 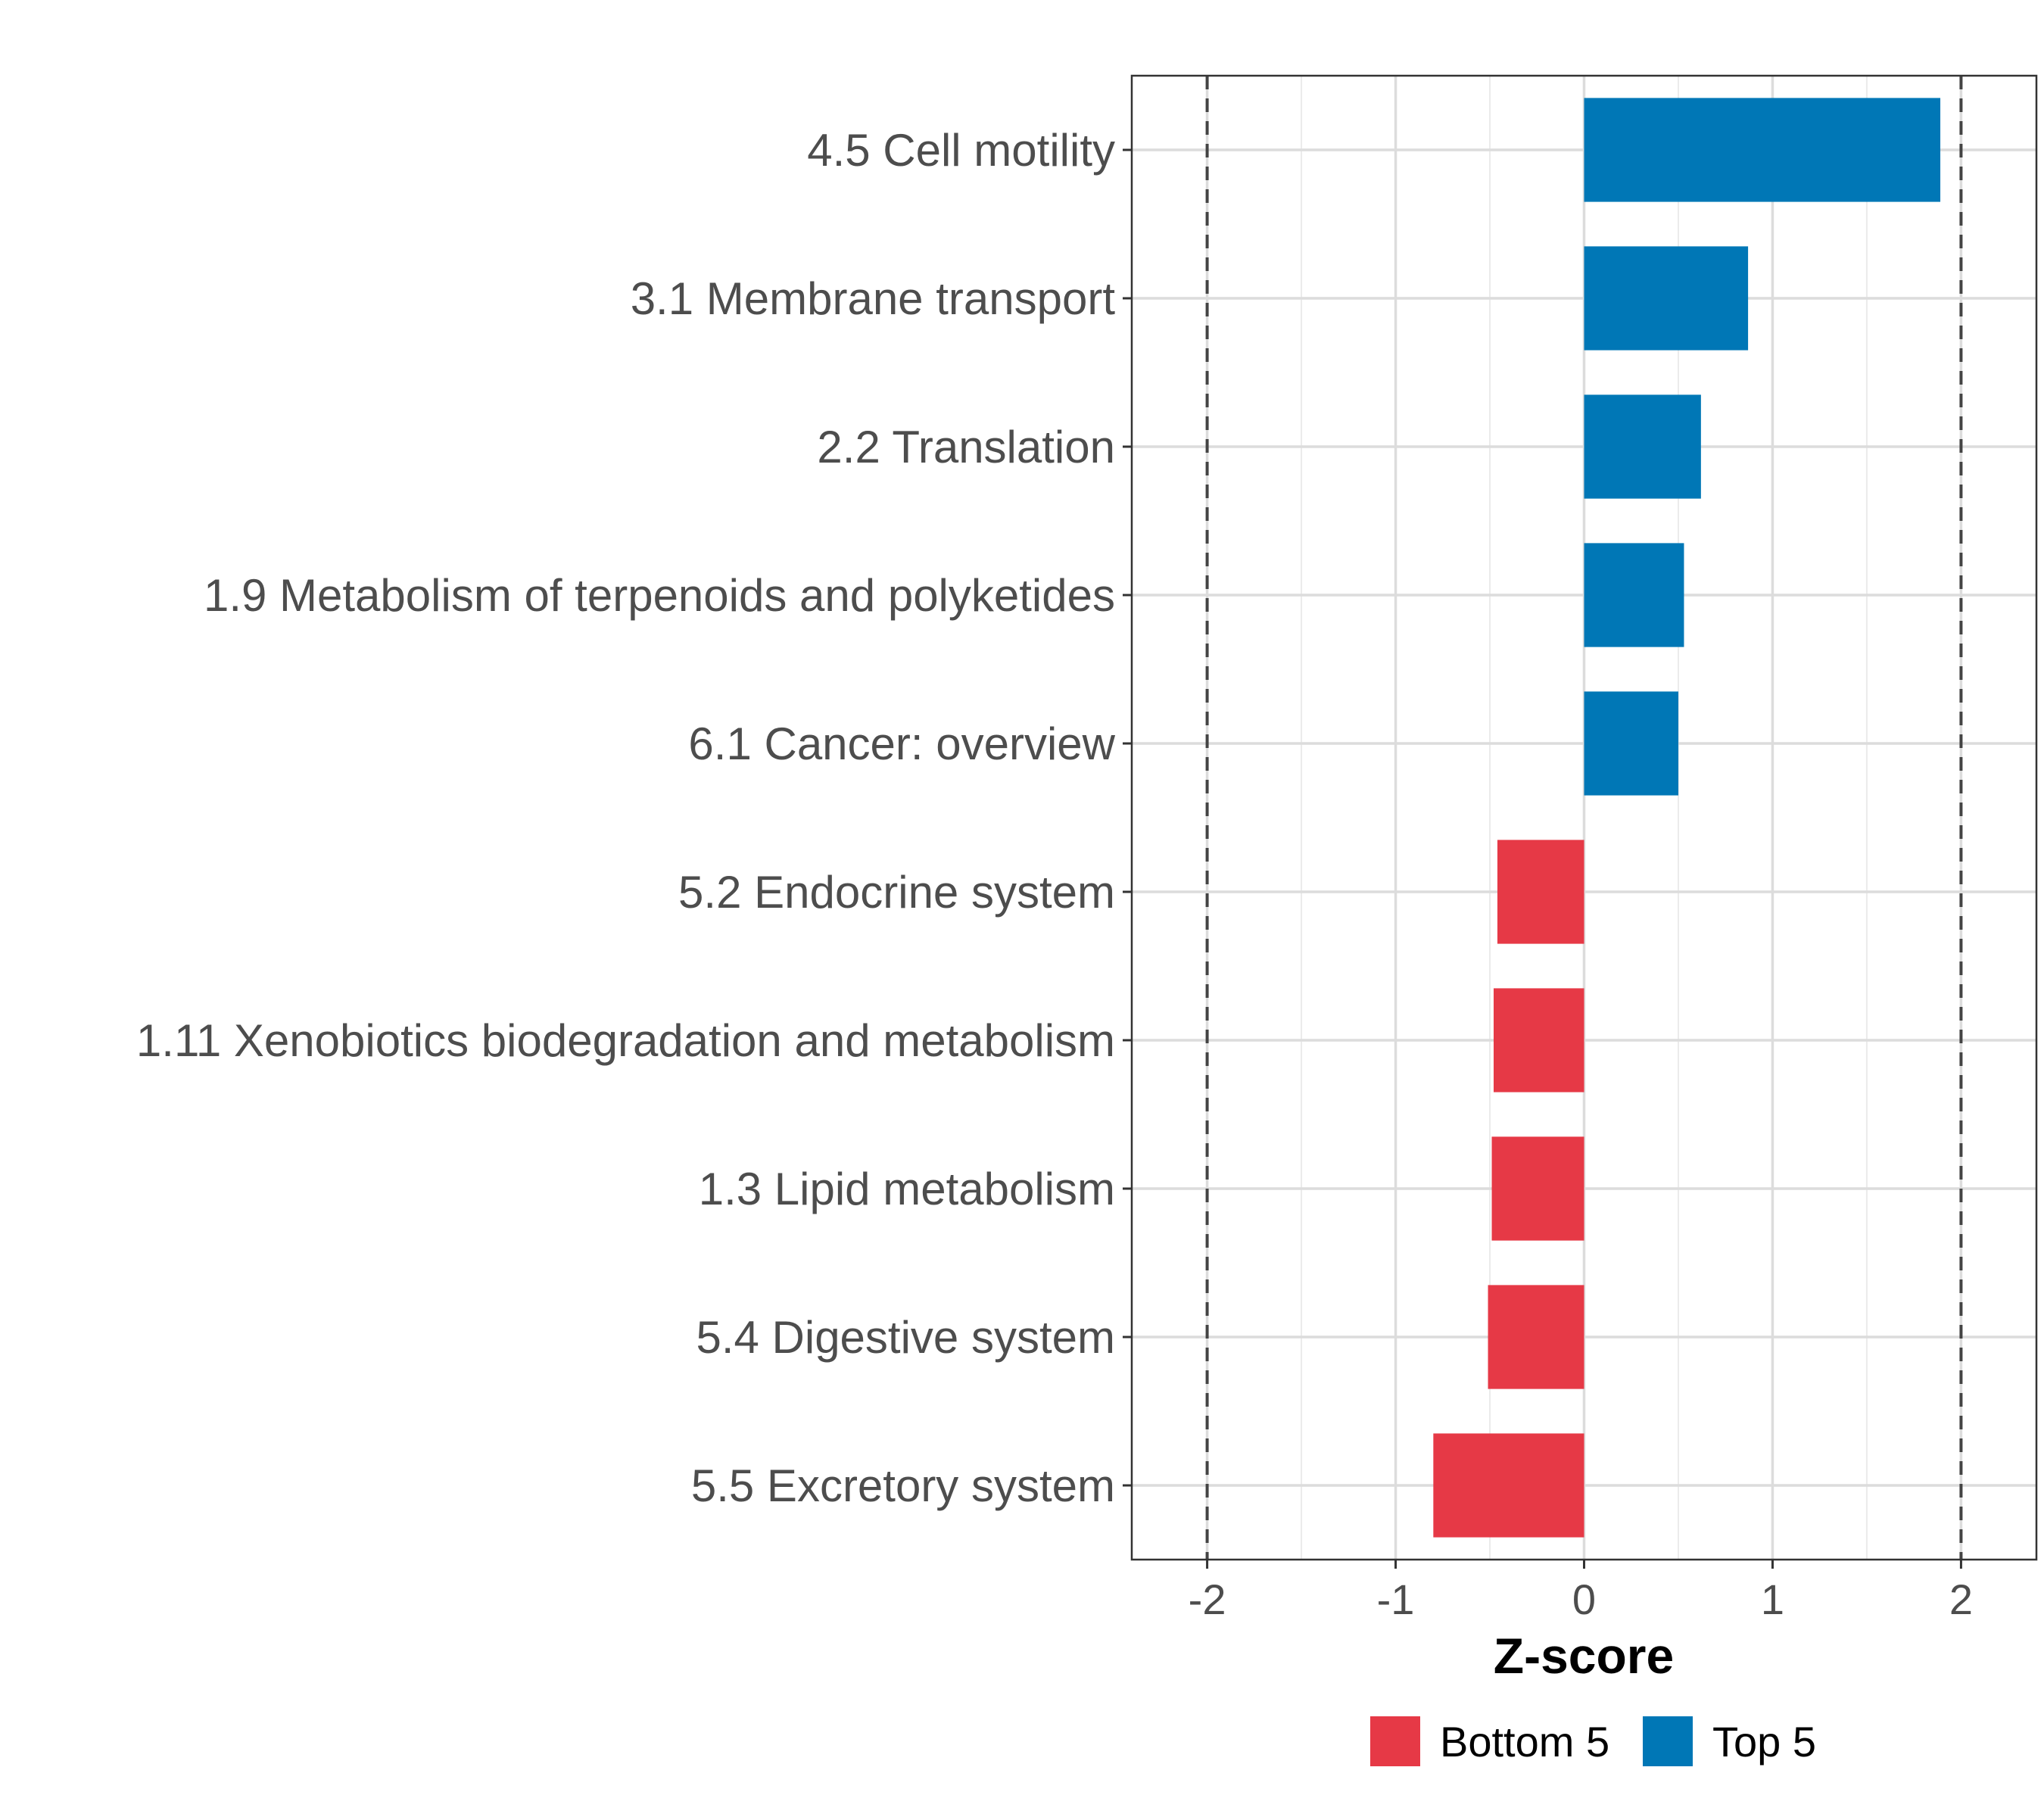 What do you see at coordinates (961, 150) in the screenshot?
I see `y-tick-label: 4.5 Cell motility` at bounding box center [961, 150].